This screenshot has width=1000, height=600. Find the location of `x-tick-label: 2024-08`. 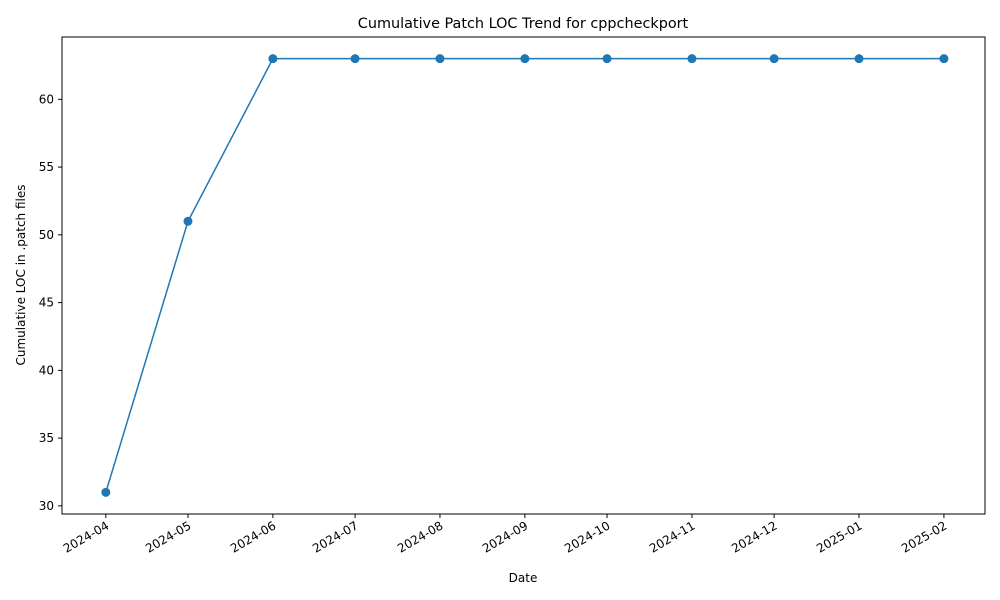

x-tick-label: 2024-08 is located at coordinates (420, 536).